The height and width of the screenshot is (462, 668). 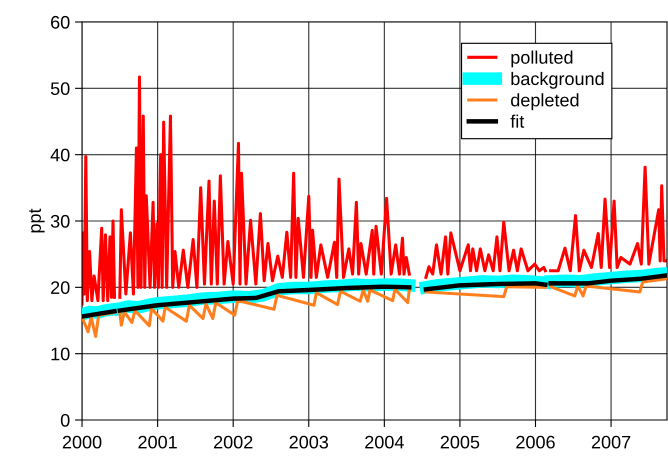 I want to click on x-tick-label: 2005, so click(x=460, y=442).